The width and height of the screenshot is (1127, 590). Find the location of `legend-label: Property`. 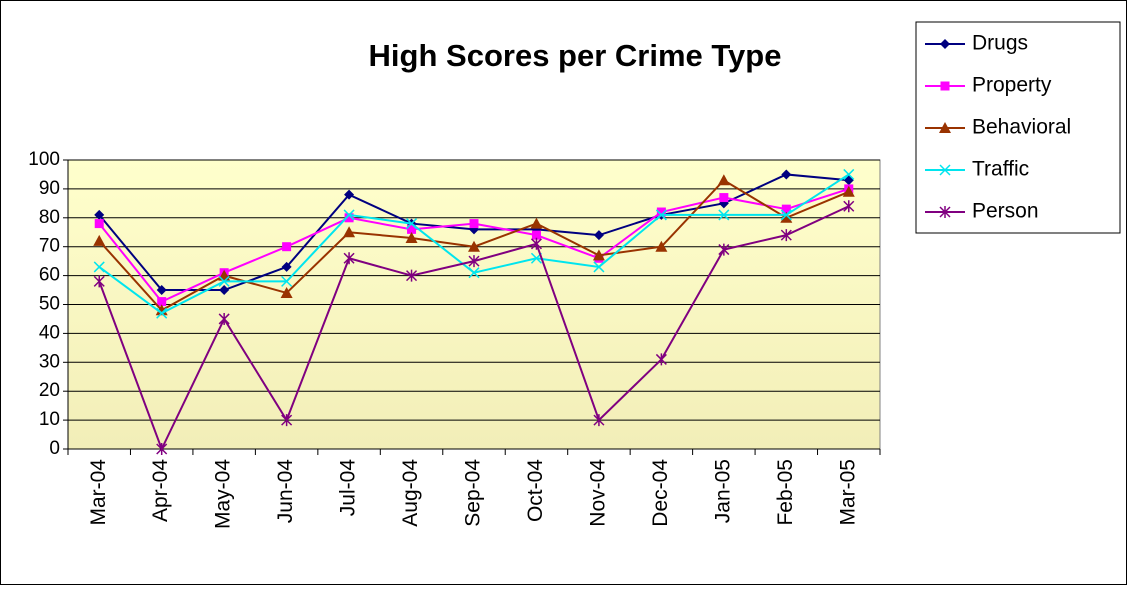

legend-label: Property is located at coordinates (1012, 85).